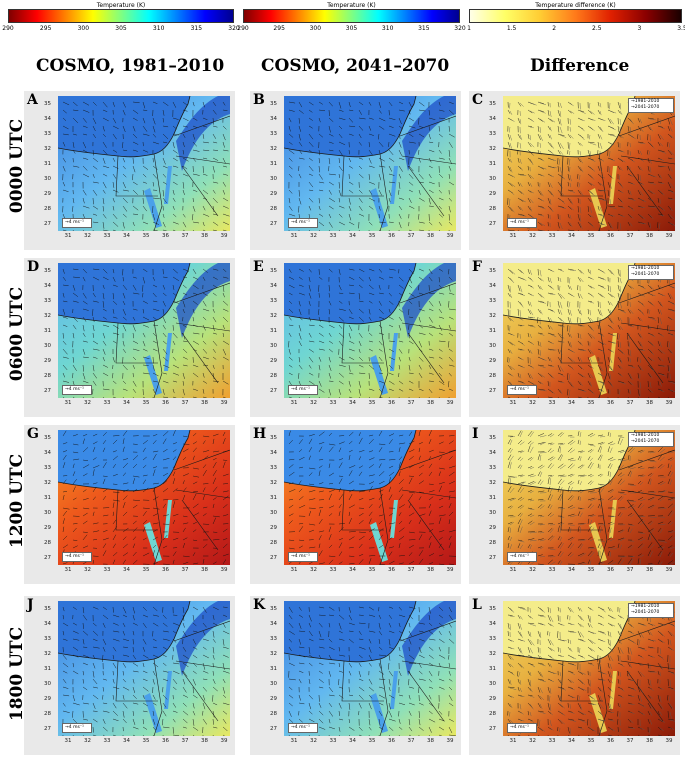 This screenshot has width=685, height=766. Describe the element at coordinates (552, 403) in the screenshot. I see `longitude-tick-label: 33` at that location.